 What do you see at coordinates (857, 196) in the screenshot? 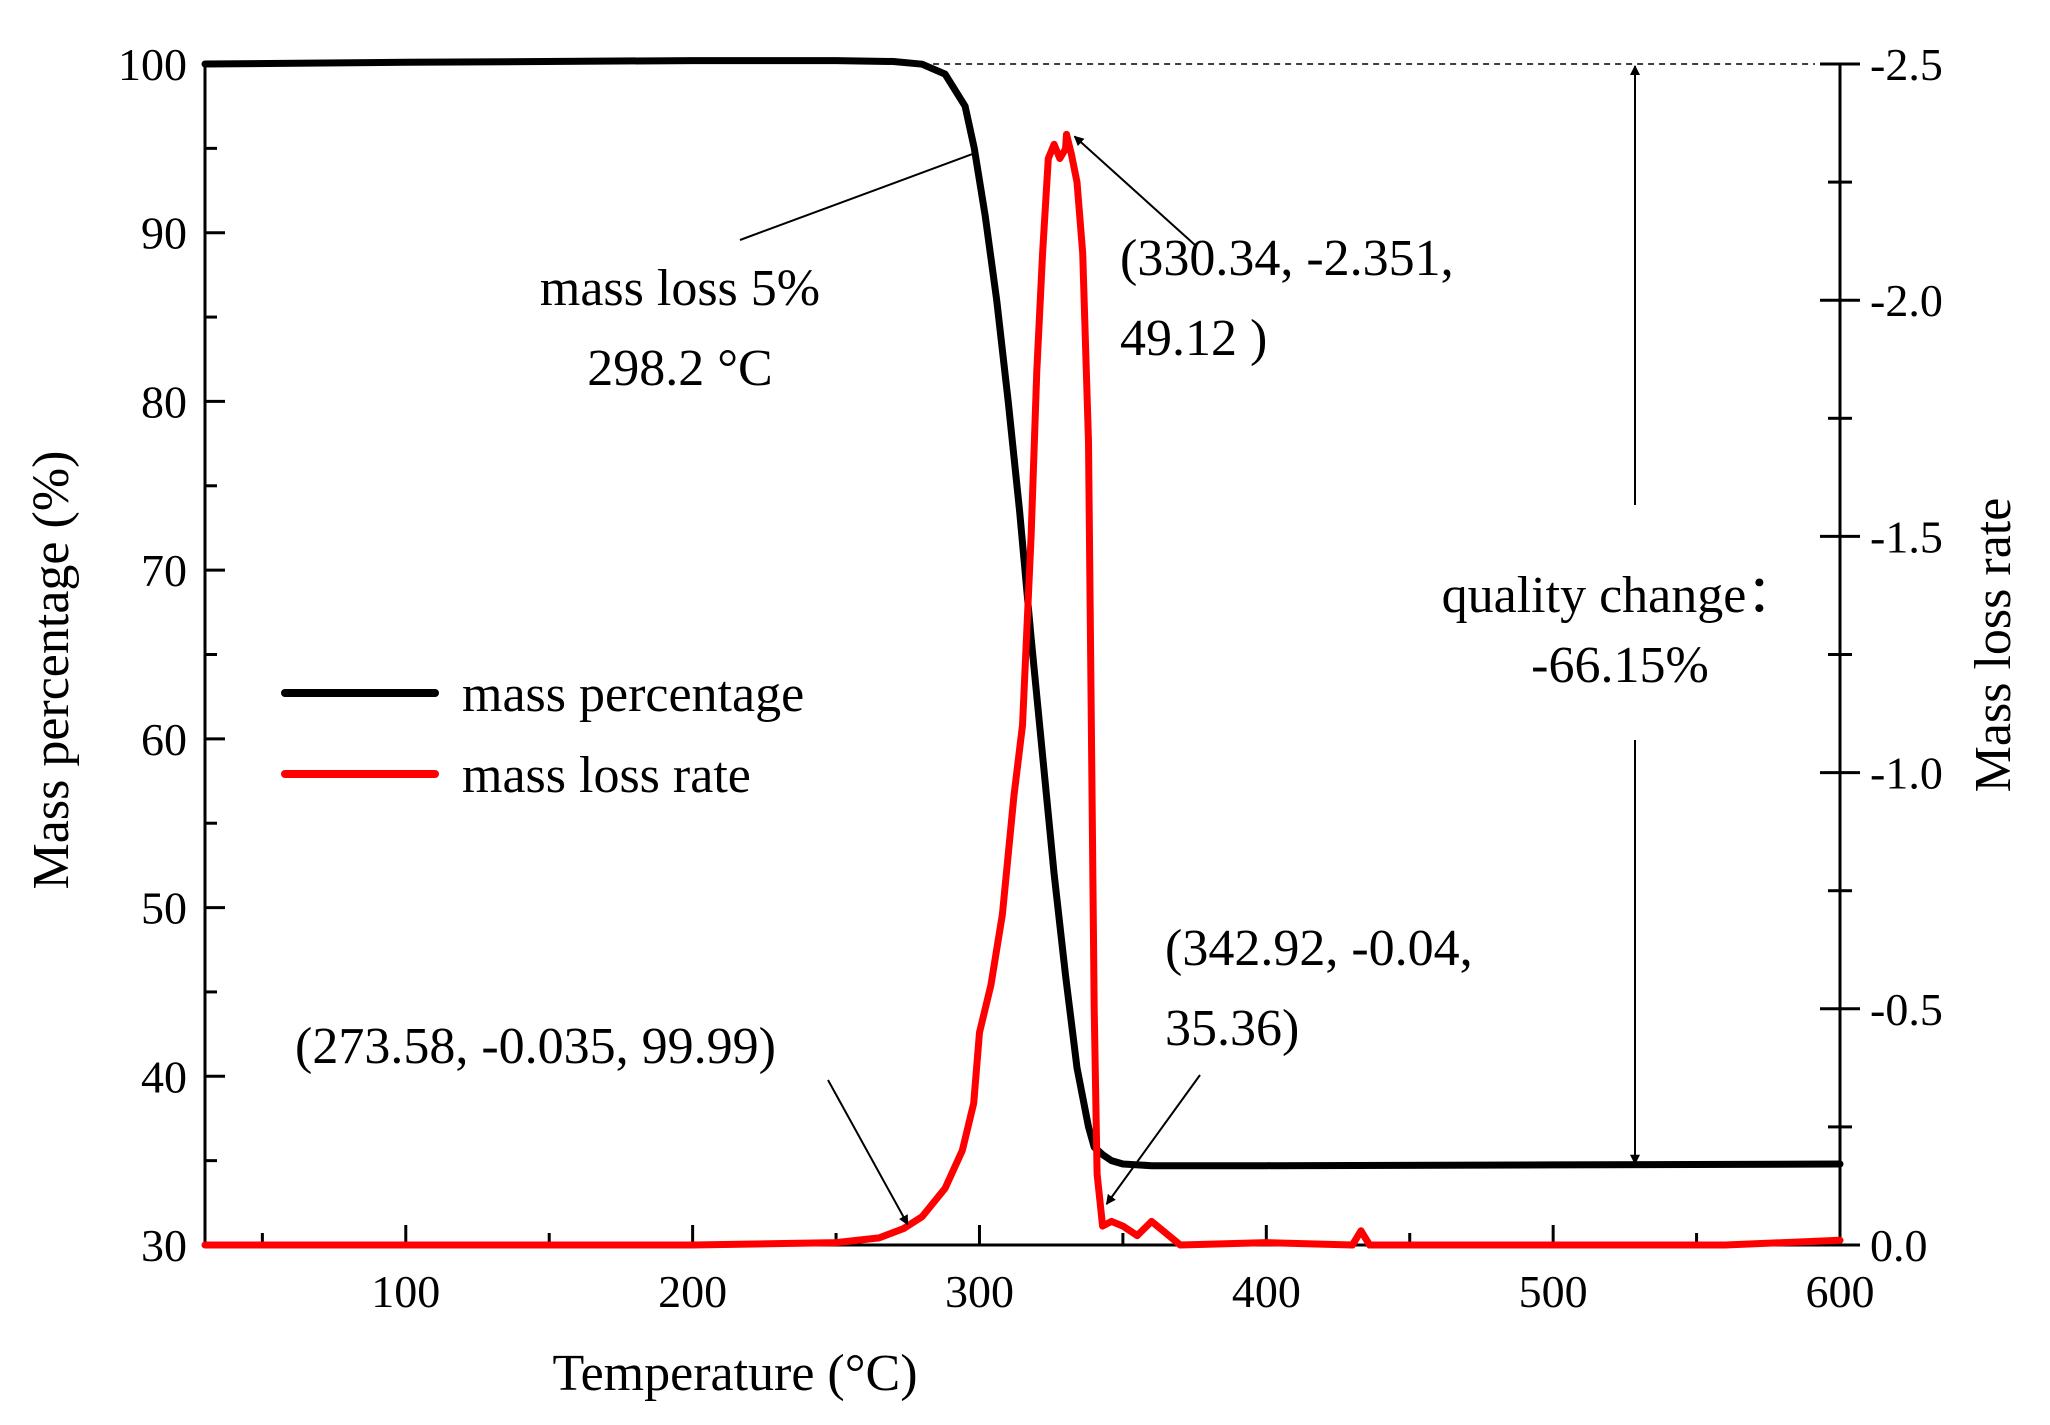
I see `leader-line-mass-loss` at bounding box center [857, 196].